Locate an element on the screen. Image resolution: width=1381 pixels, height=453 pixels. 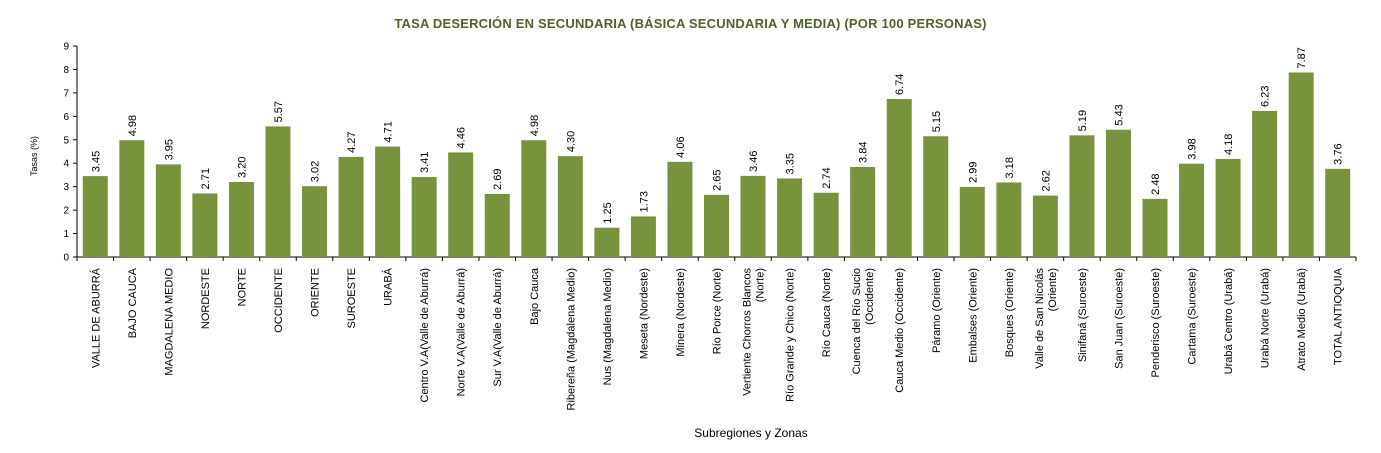
data-label: 4.18 is located at coordinates (1229, 144).